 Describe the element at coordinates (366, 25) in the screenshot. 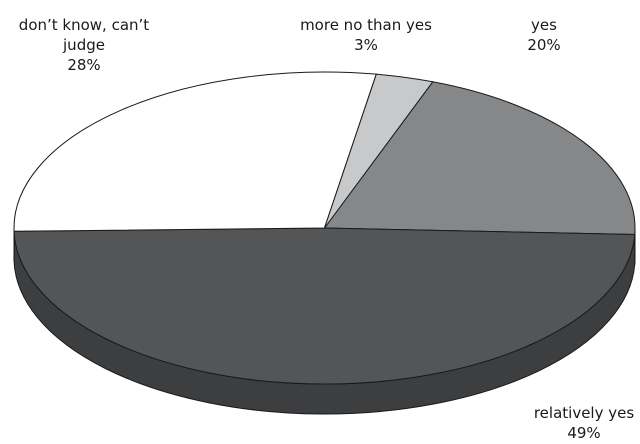

I see `slice-category-label: more no than yes` at that location.